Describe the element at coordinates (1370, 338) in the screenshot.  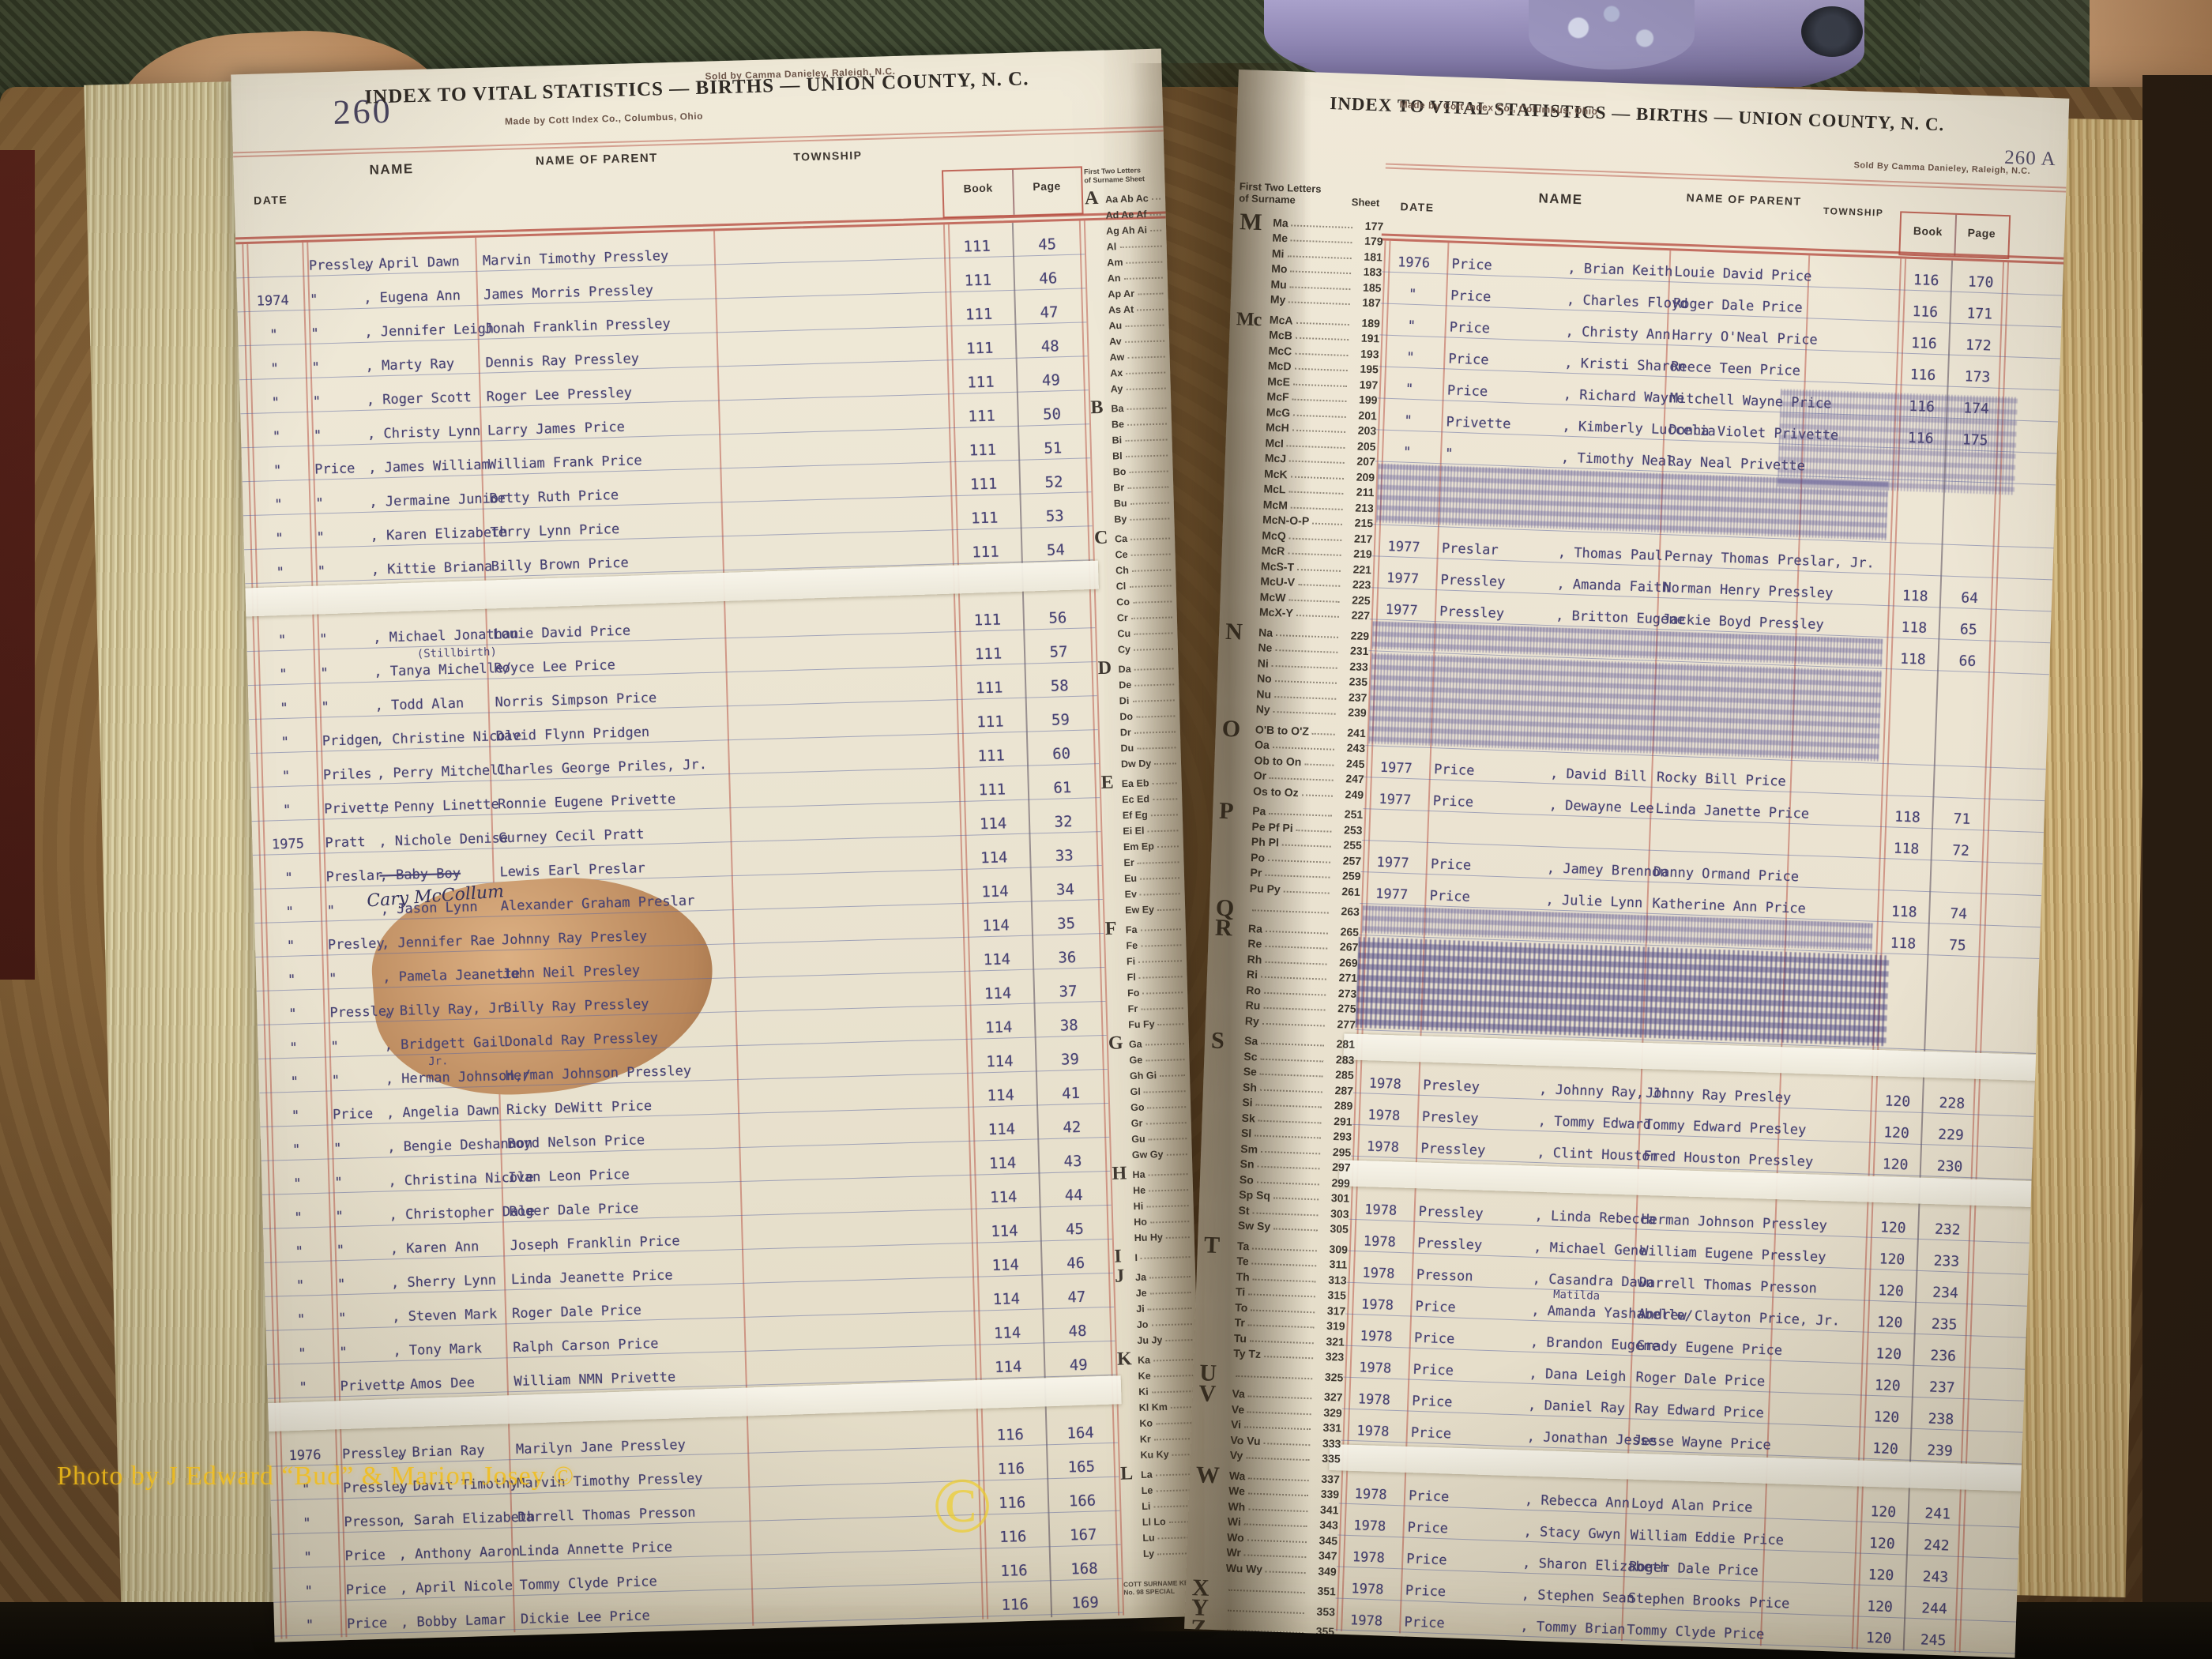
I see `sheet-number: 191` at that location.